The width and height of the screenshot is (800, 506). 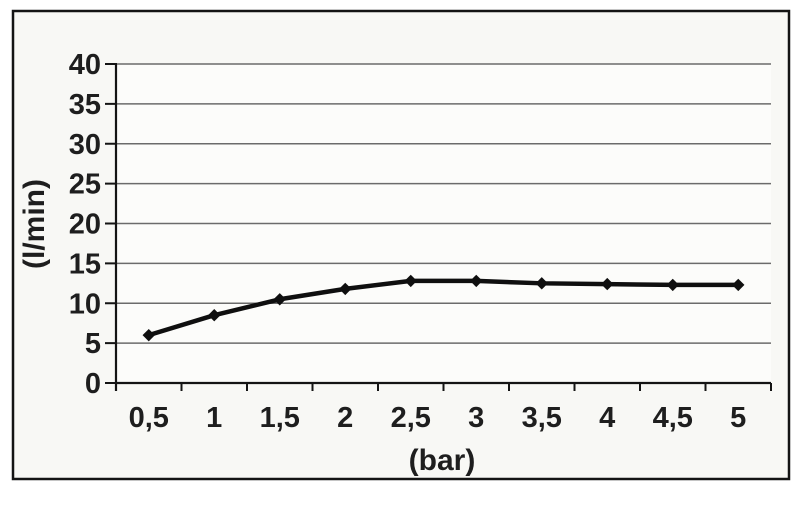 What do you see at coordinates (214, 418) in the screenshot?
I see `x-tick-label: 1` at bounding box center [214, 418].